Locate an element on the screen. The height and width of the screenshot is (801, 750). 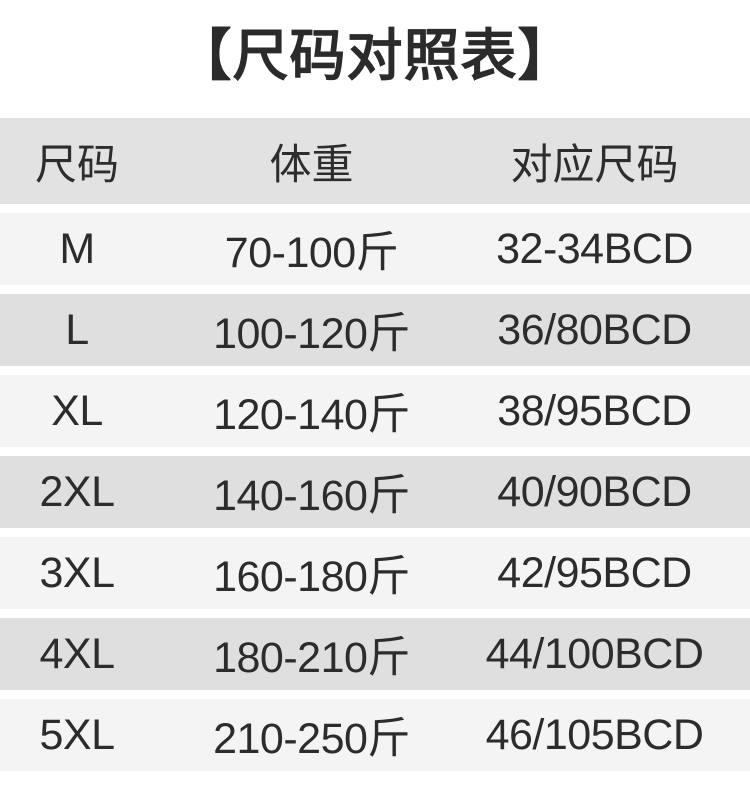
cell-size: M is located at coordinates (77, 248).